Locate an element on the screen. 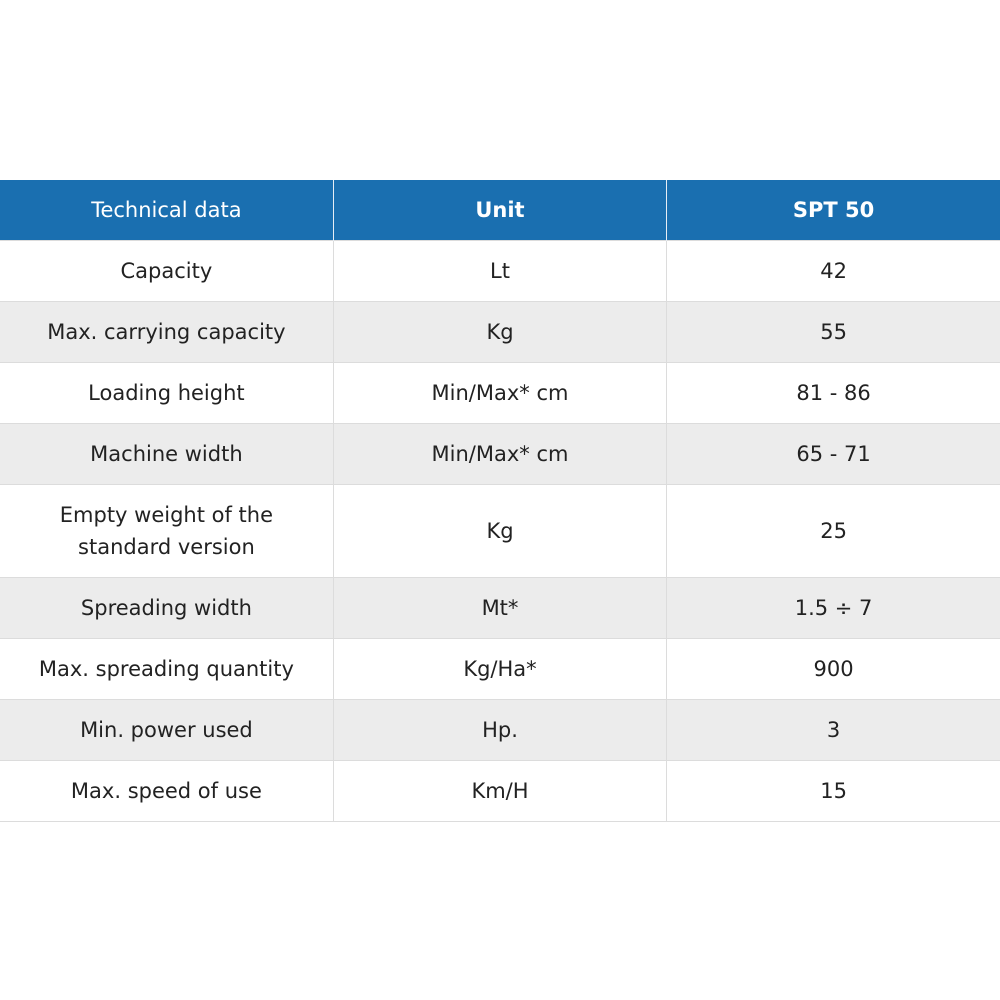 The height and width of the screenshot is (1000, 1000). table-cell: Hp. is located at coordinates (499, 730).